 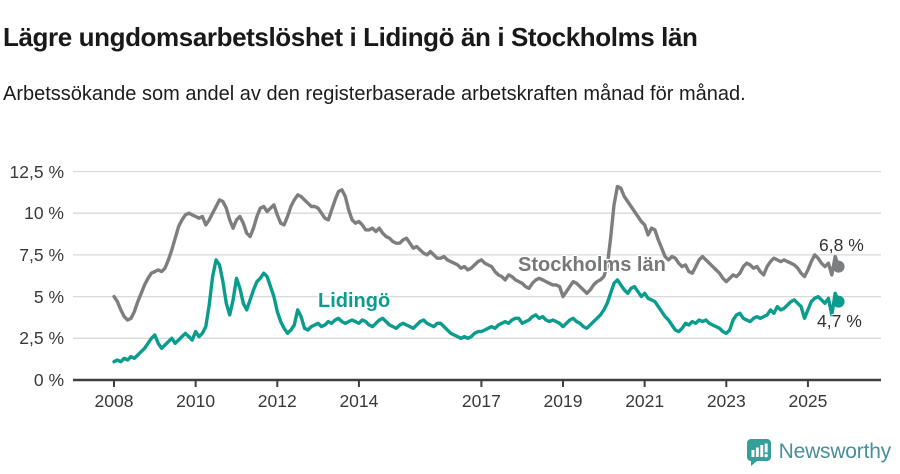 What do you see at coordinates (838, 301) in the screenshot?
I see `end-dot-Lidingö` at bounding box center [838, 301].